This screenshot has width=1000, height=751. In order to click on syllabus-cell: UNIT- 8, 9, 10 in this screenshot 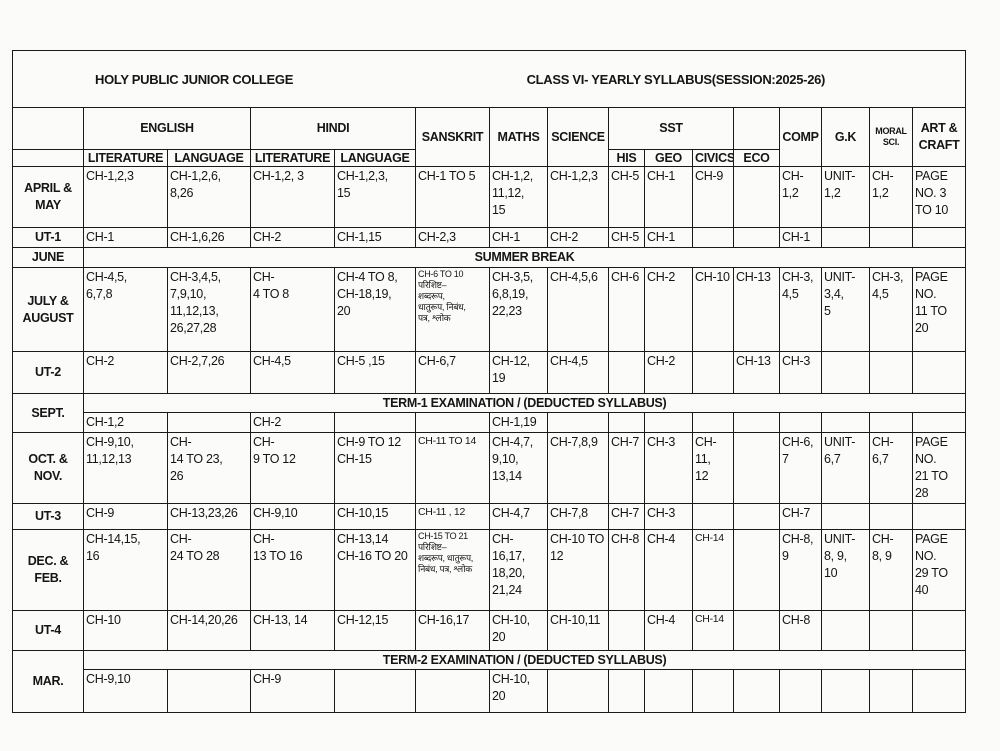, I will do `click(845, 570)`.